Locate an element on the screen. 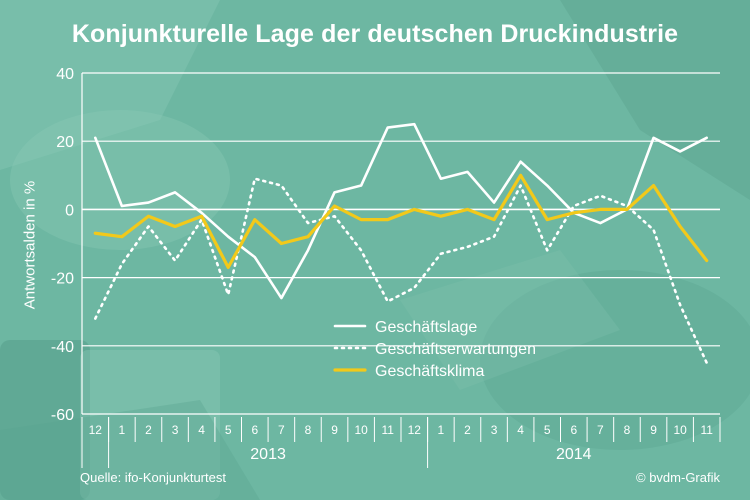  year-label: 2013 is located at coordinates (268, 454).